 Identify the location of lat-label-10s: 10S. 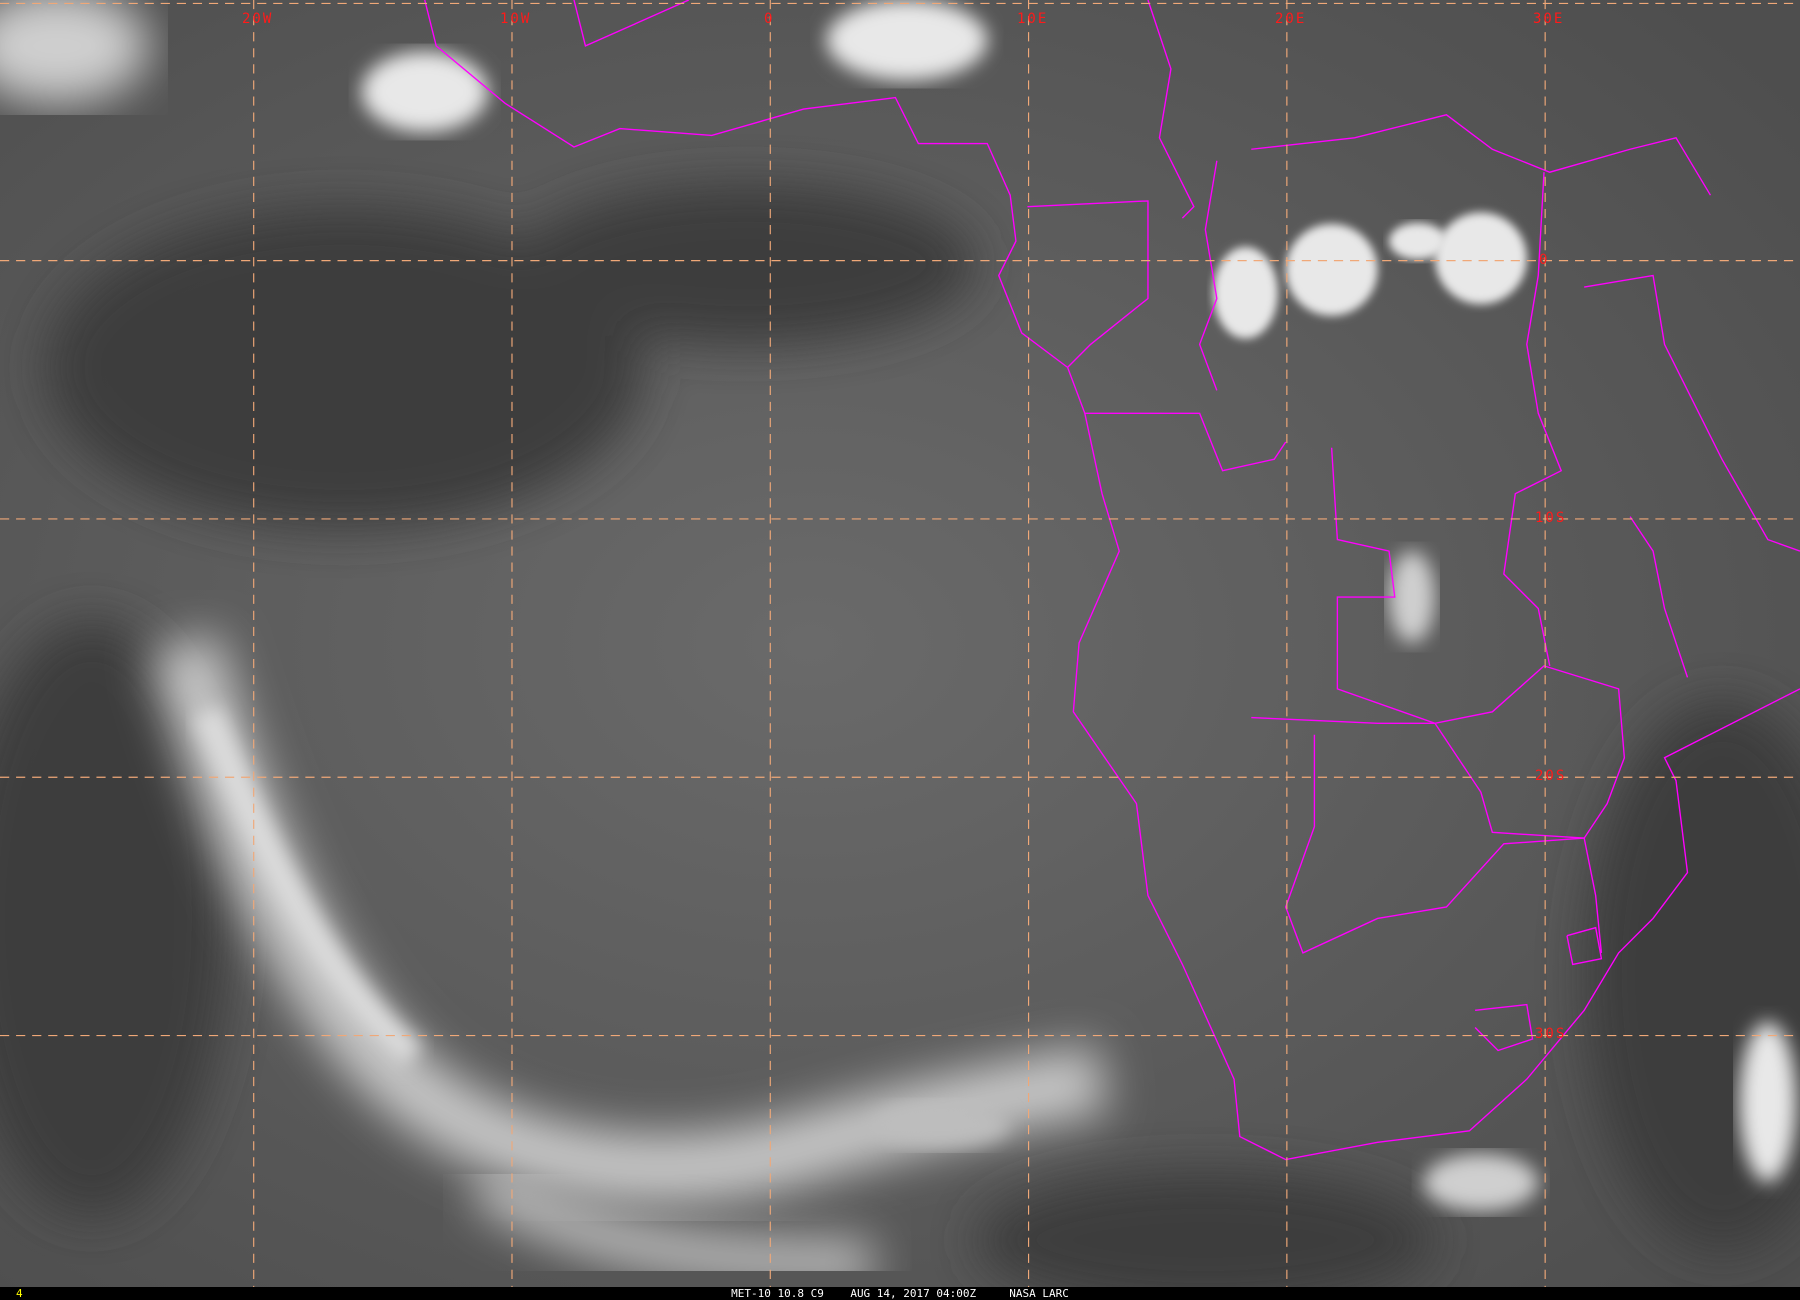
(1551, 518).